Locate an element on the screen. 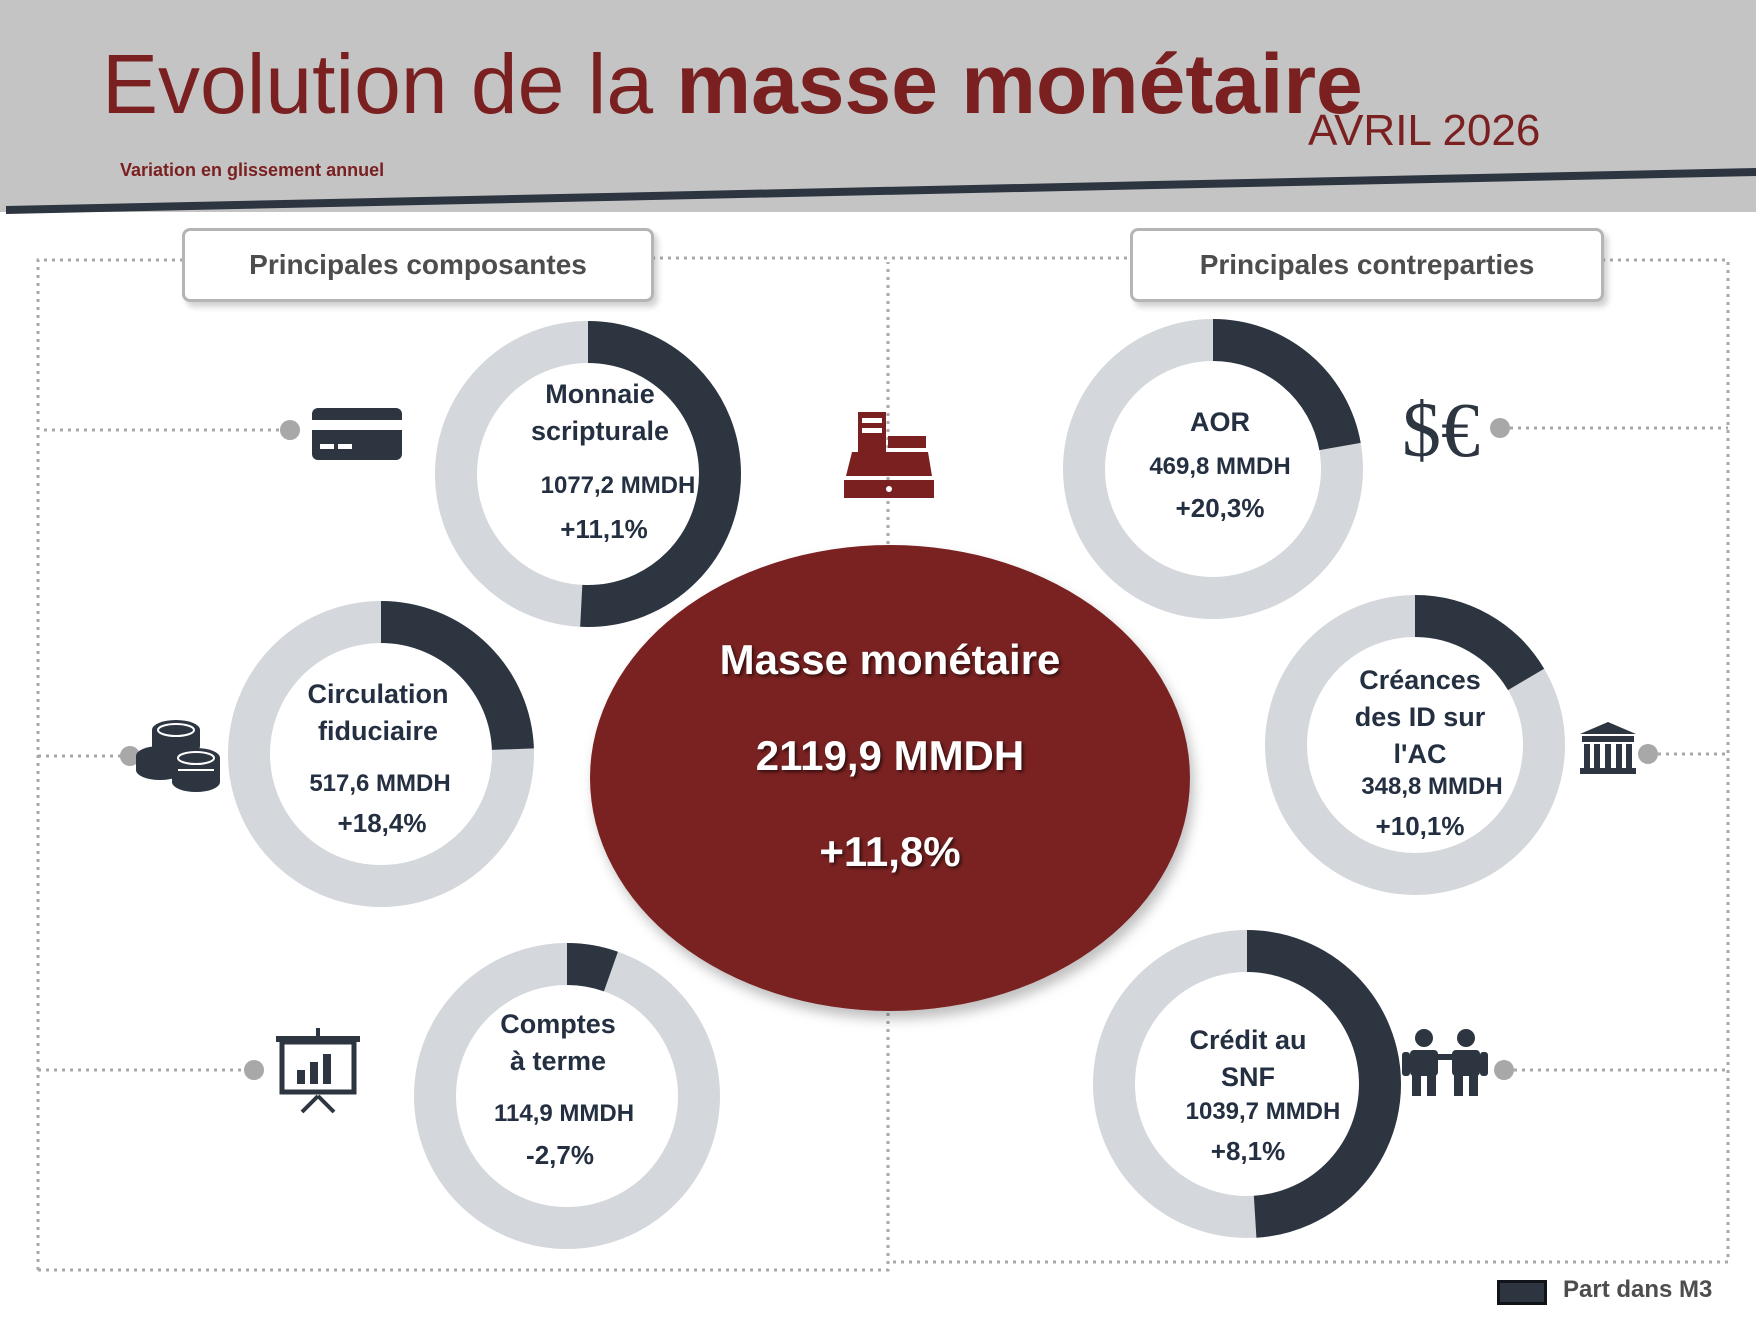  donut-label-monnaie-scripturale: Monnaie scripturale 1077,2 MMDH +11,1% is located at coordinates (600, 460).